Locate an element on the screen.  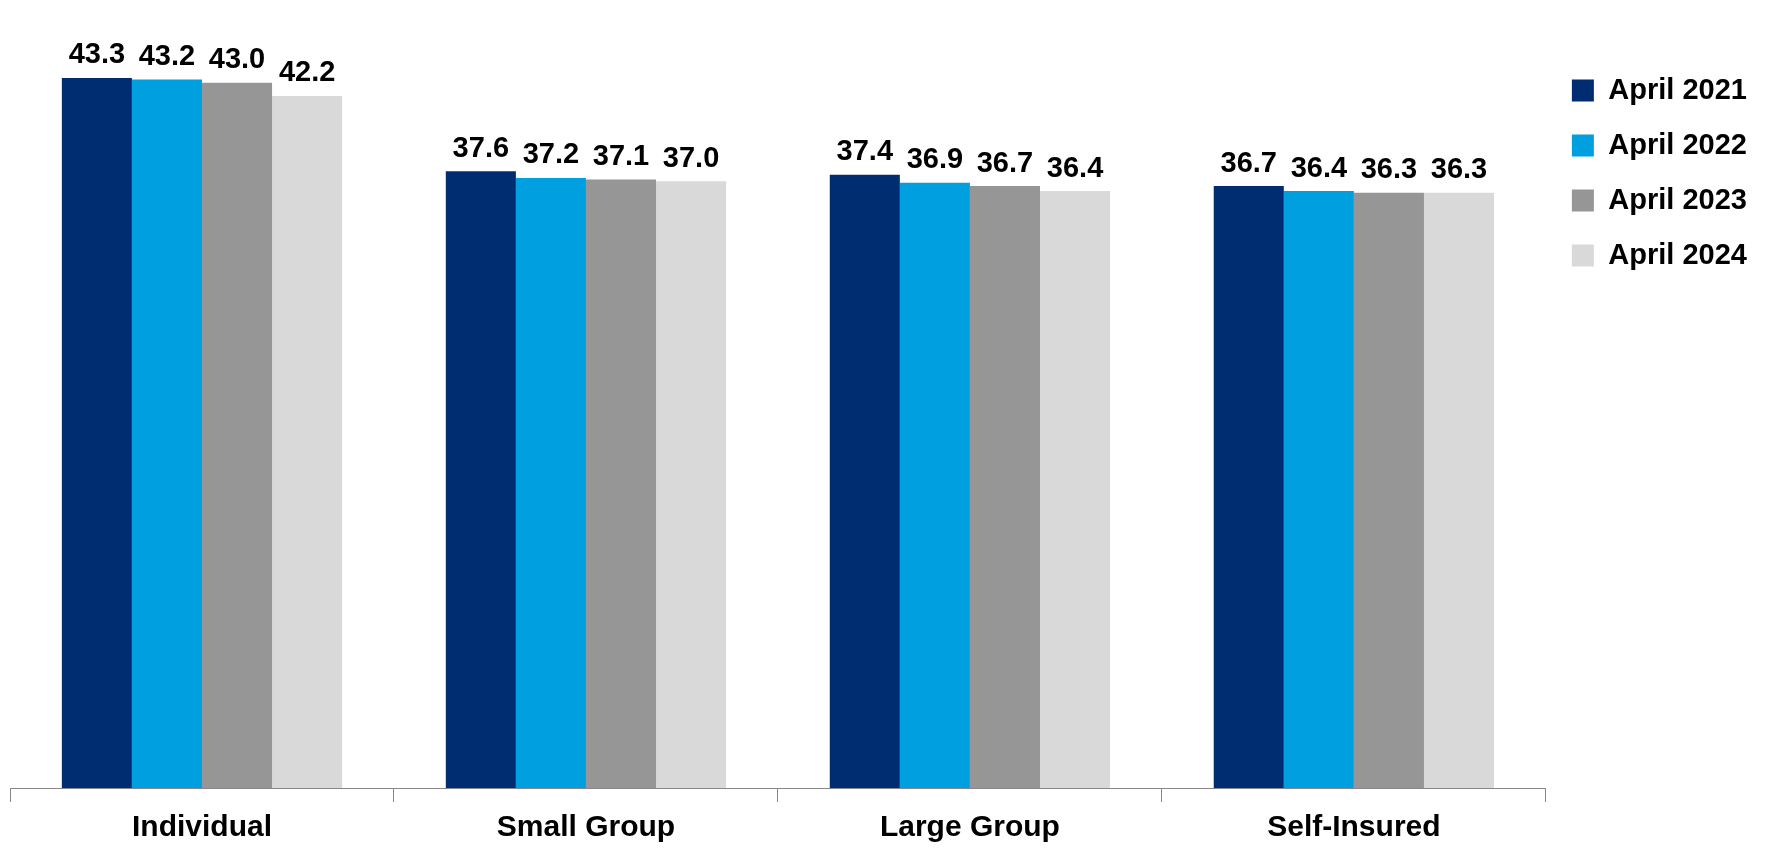
data-label: 37.0 is located at coordinates (691, 156).